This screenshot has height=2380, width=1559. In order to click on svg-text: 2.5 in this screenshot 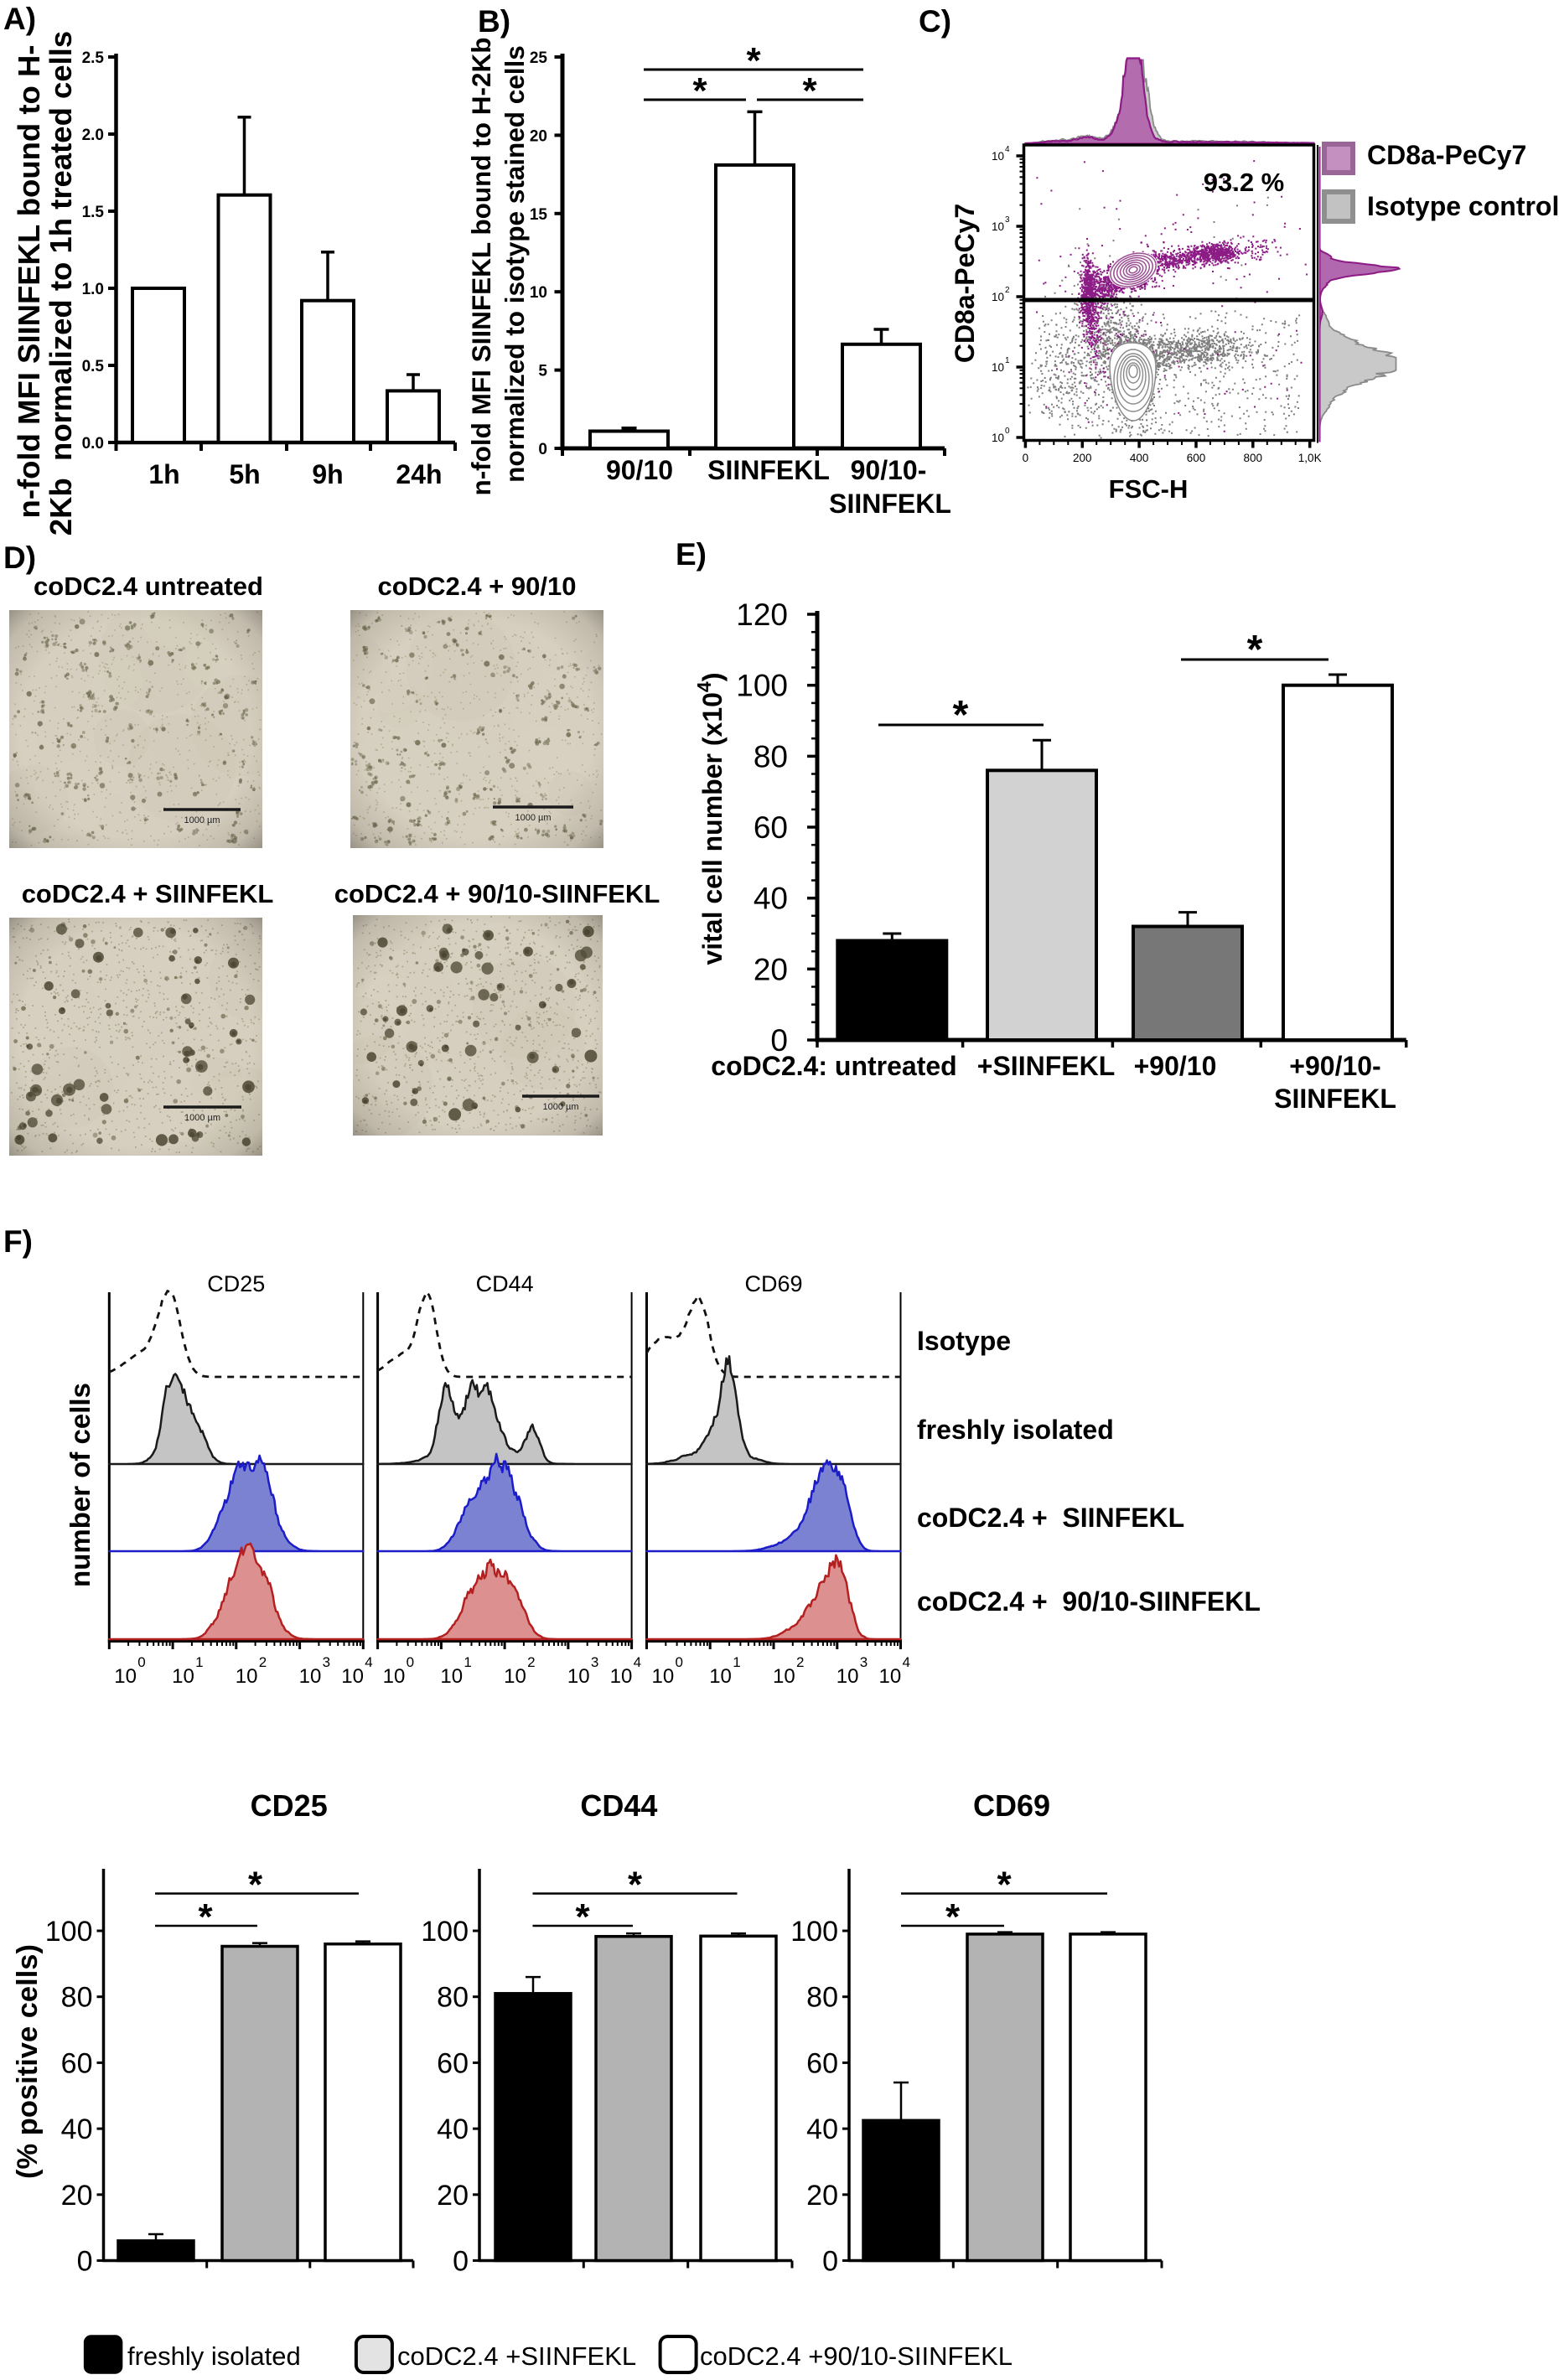, I will do `click(93, 58)`.